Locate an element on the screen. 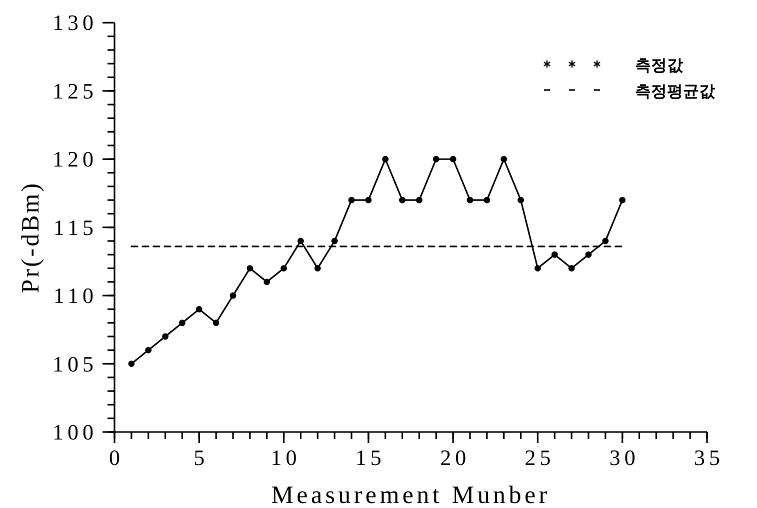 The width and height of the screenshot is (757, 508). y-tick-label: 120 is located at coordinates (75, 159).